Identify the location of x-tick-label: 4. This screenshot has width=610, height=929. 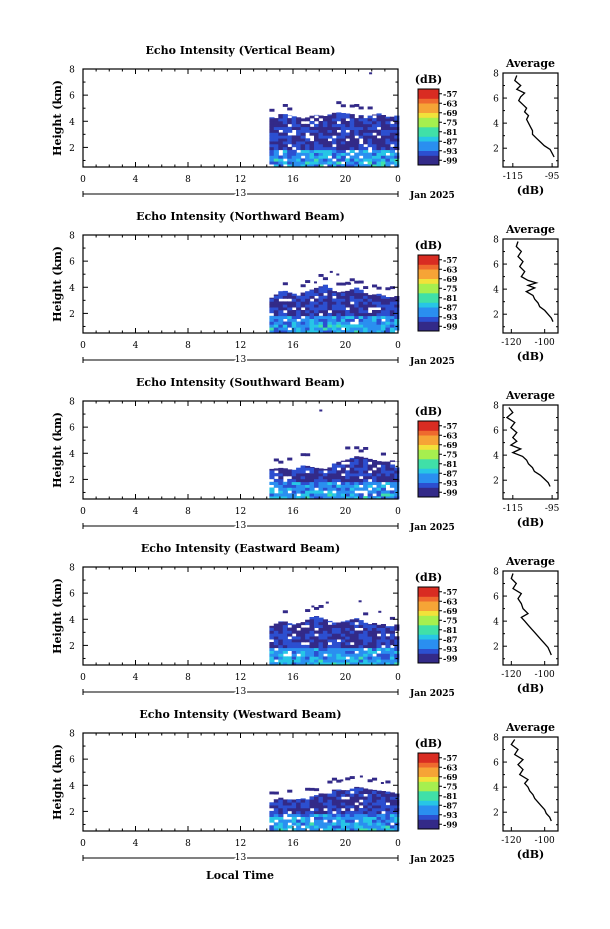
(136, 512).